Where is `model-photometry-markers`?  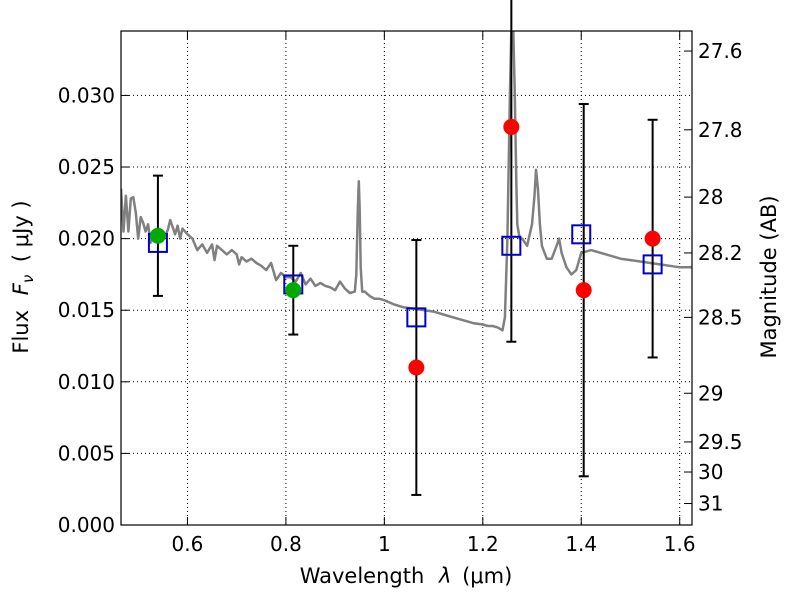
model-photometry-markers is located at coordinates (405, 276).